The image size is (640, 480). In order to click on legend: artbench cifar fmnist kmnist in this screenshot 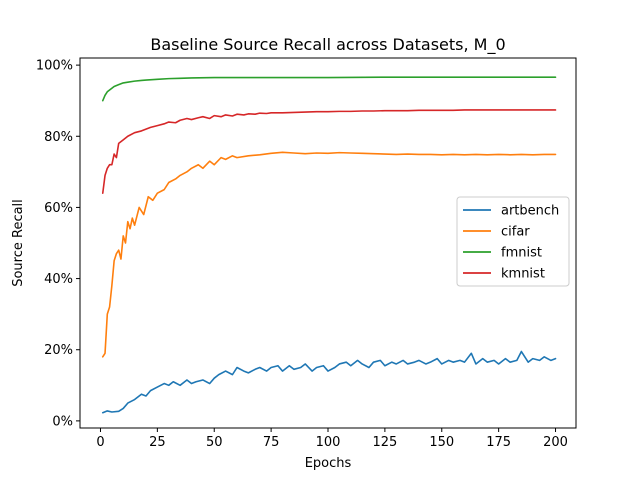, I will do `click(513, 241)`.